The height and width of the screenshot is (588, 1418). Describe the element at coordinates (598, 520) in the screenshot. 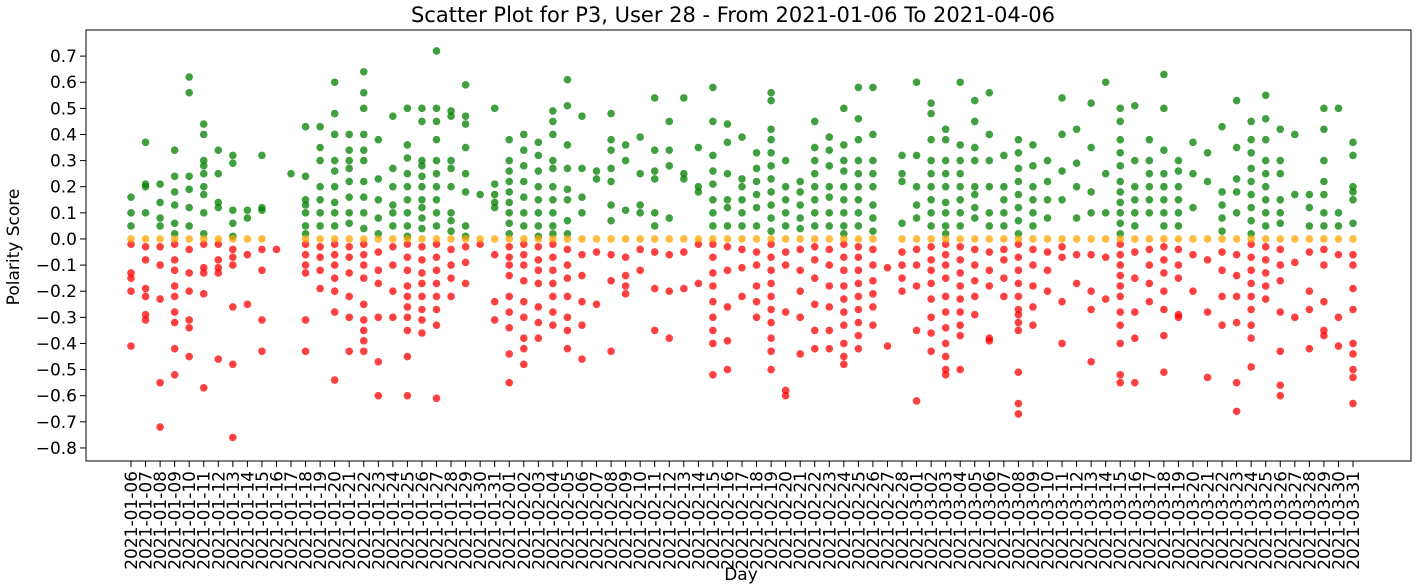

I see `x-tick-label: 2021-02-07` at that location.